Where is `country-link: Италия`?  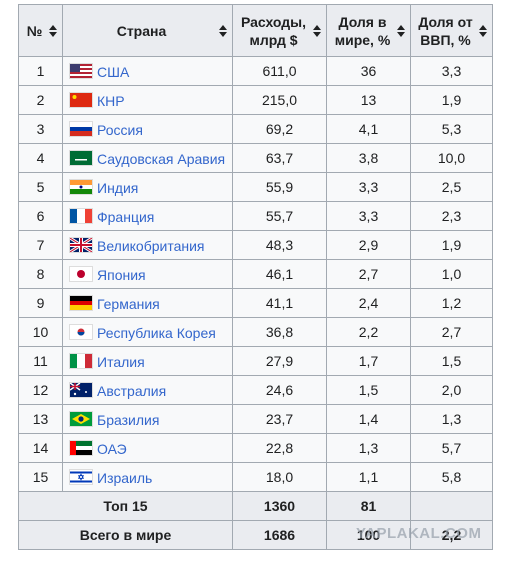 country-link: Италия is located at coordinates (121, 361).